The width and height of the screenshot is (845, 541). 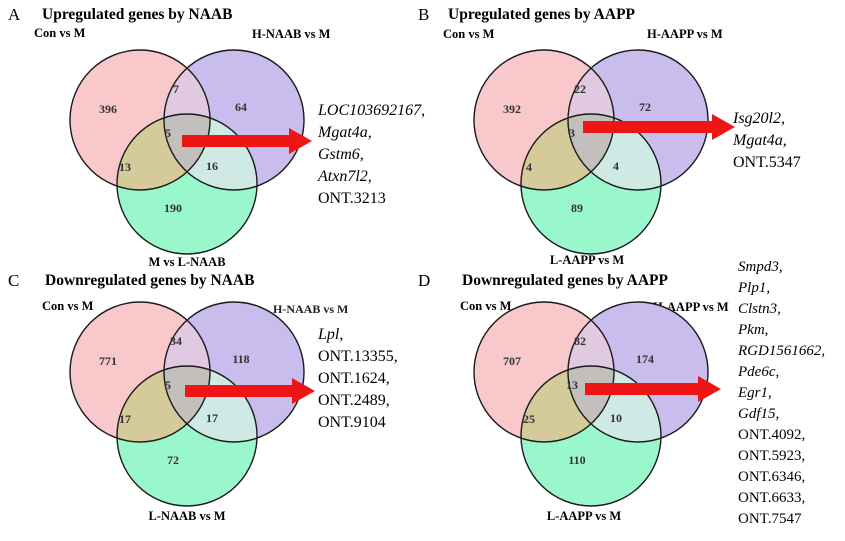 I want to click on count-right-only: 118, so click(x=240, y=359).